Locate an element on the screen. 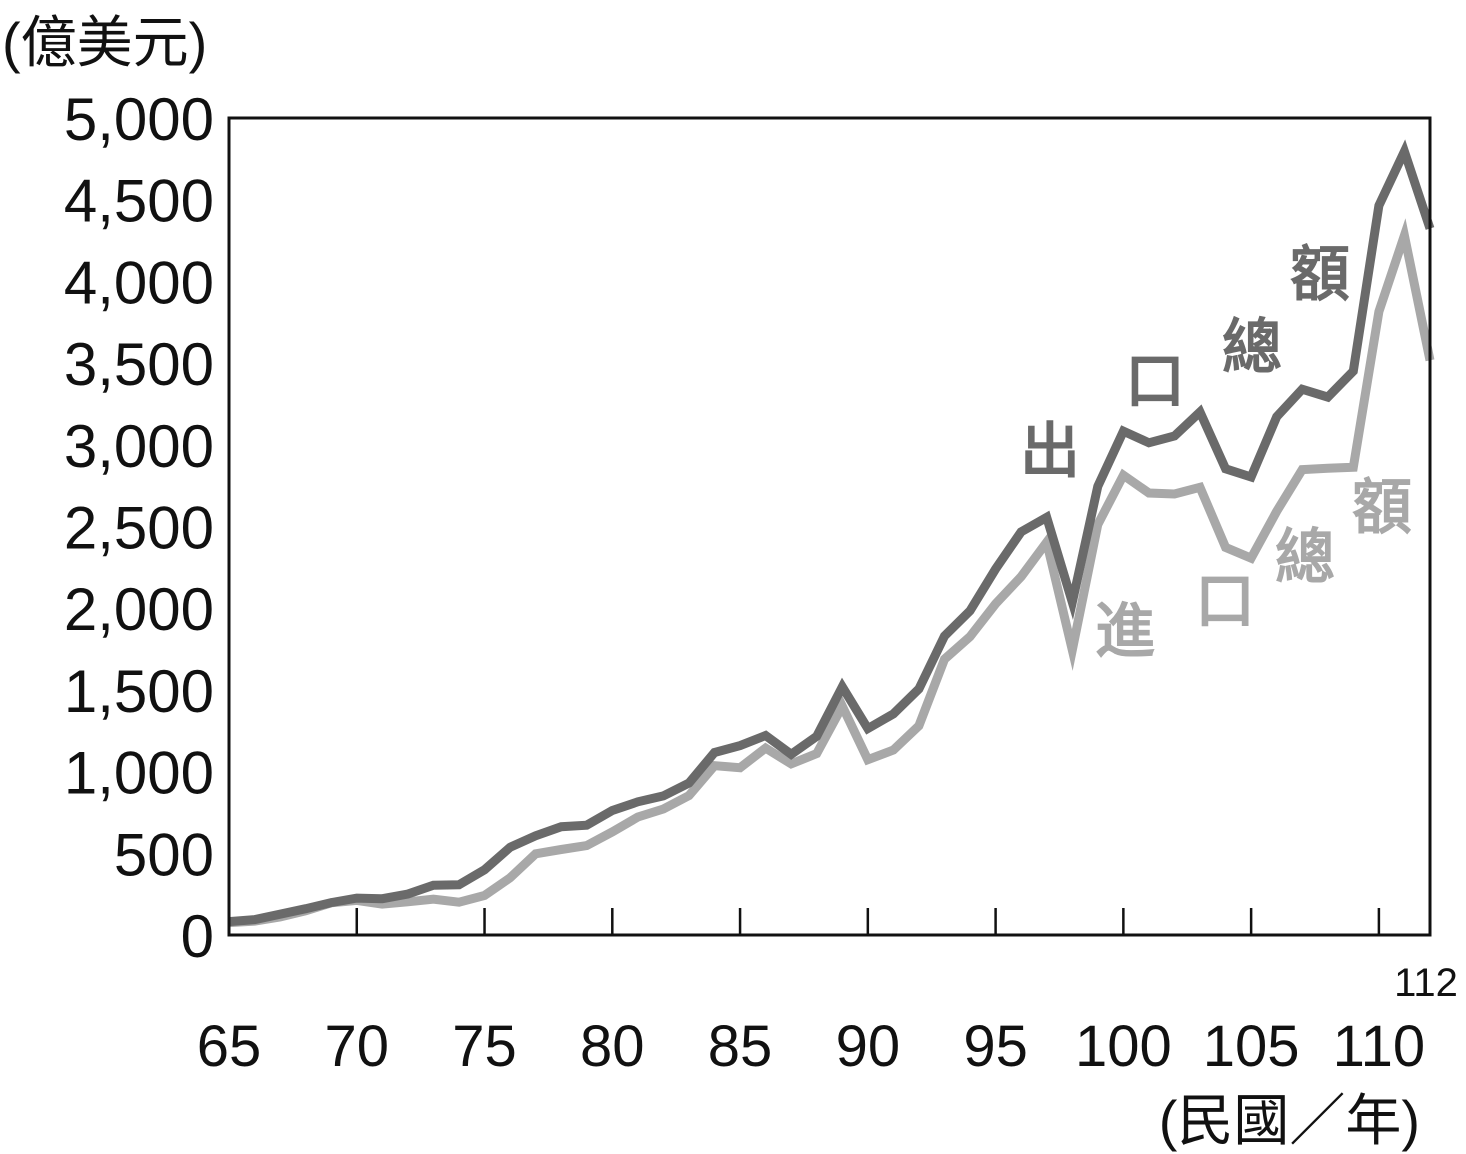 The image size is (1466, 1154). y-tick-label: 4,500 is located at coordinates (139, 201).